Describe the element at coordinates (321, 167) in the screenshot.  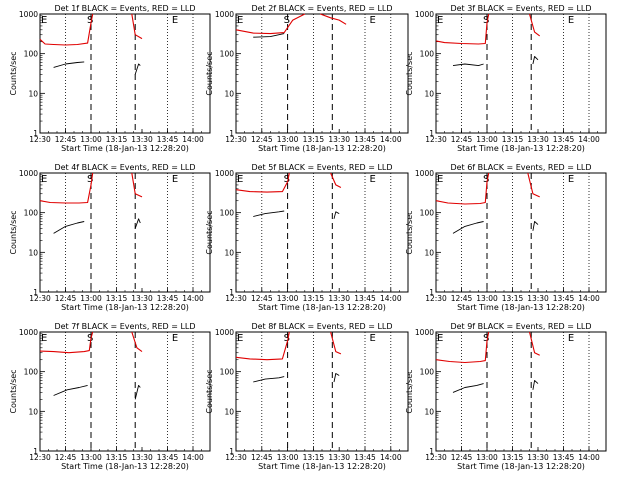
I see `chart-title: Det 5f BLACK = Events, RED = LLD` at that location.